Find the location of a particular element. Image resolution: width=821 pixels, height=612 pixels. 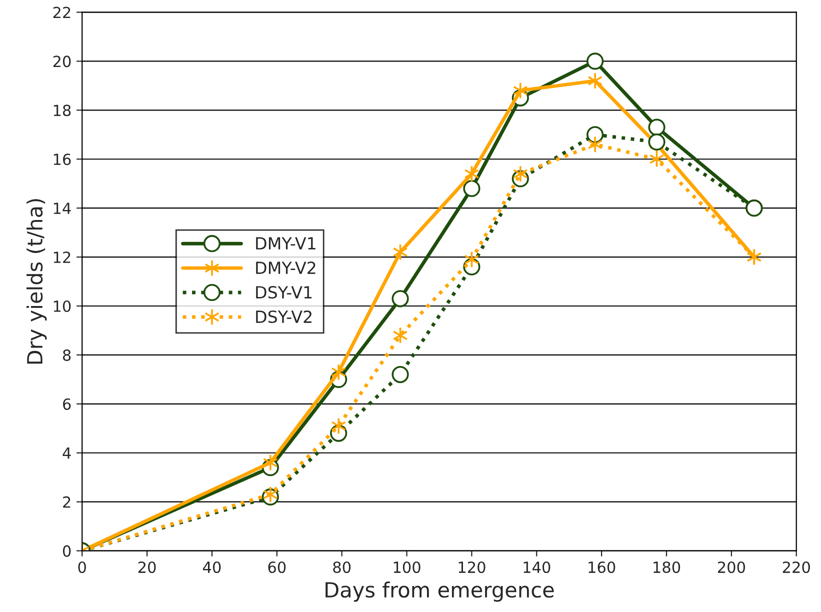

x-tick-label: 200 is located at coordinates (731, 567).